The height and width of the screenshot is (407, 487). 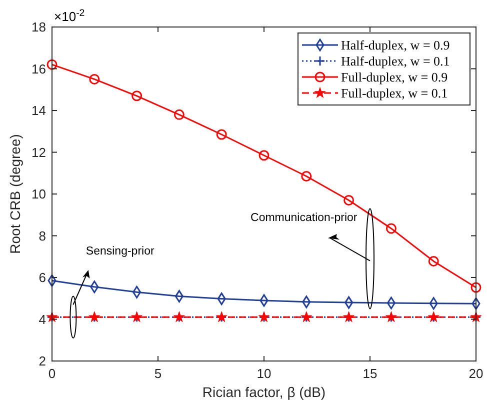 I want to click on y-axis-title: Root CRB (degree), so click(x=15, y=194).